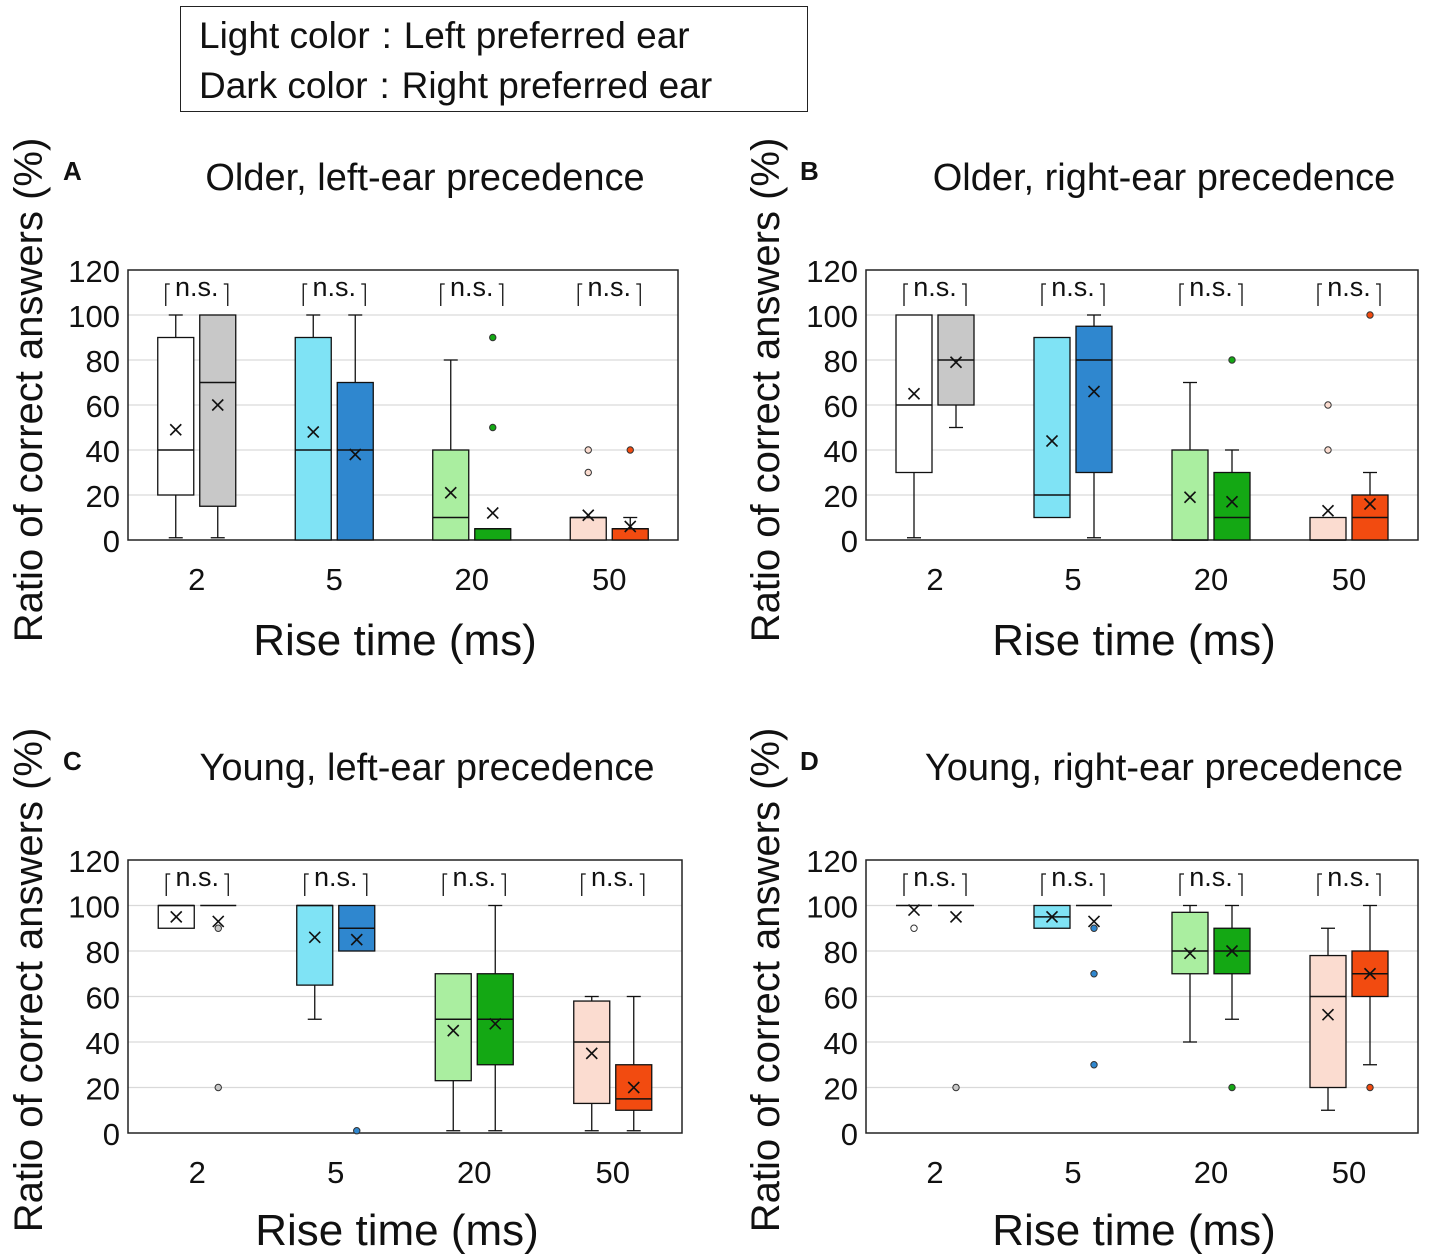 The image size is (1429, 1258). What do you see at coordinates (427, 768) in the screenshot?
I see `panel-title: Young, left-ear precedence` at bounding box center [427, 768].